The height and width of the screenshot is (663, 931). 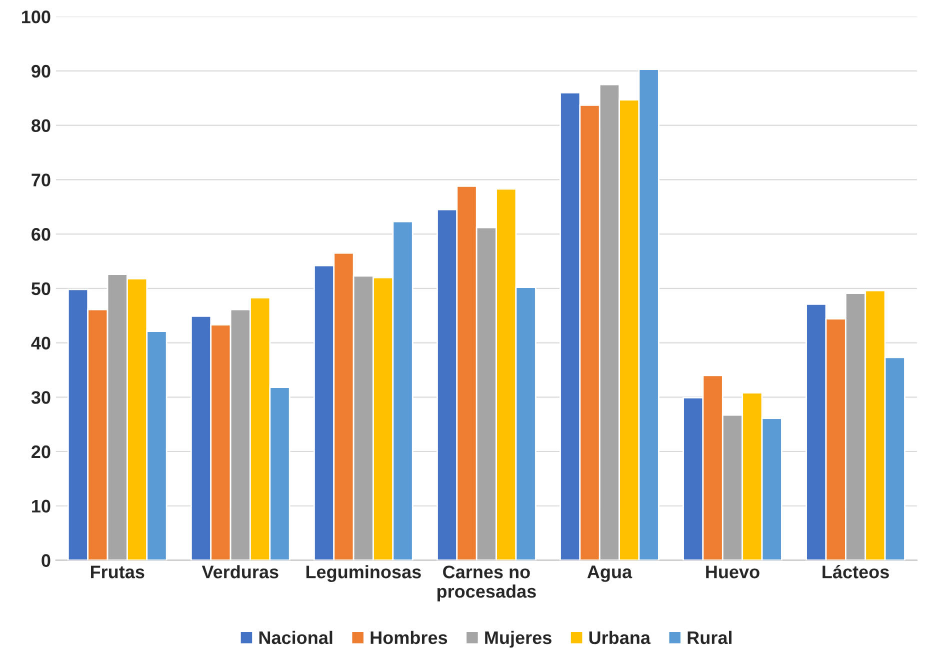 What do you see at coordinates (41, 506) in the screenshot?
I see `y-tick-label: 10` at bounding box center [41, 506].